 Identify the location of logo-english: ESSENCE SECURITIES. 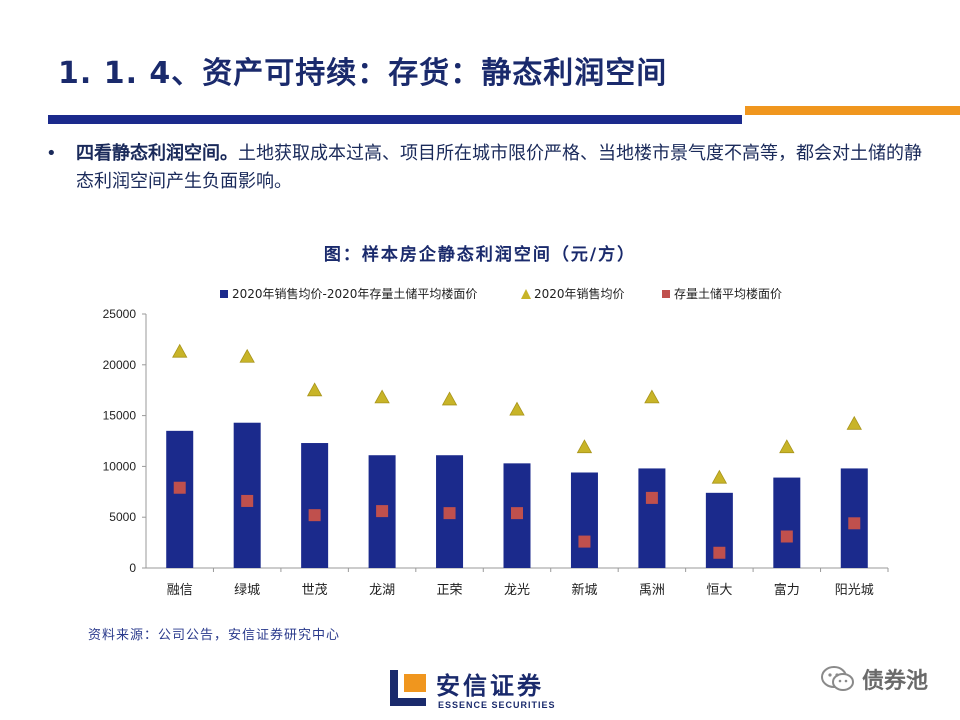
(497, 705).